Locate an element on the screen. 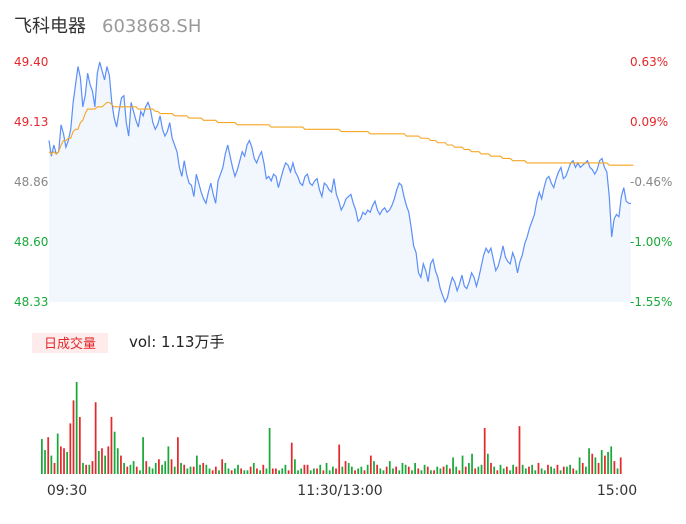  volume-badge-label: 日成交量 is located at coordinates (70, 344).